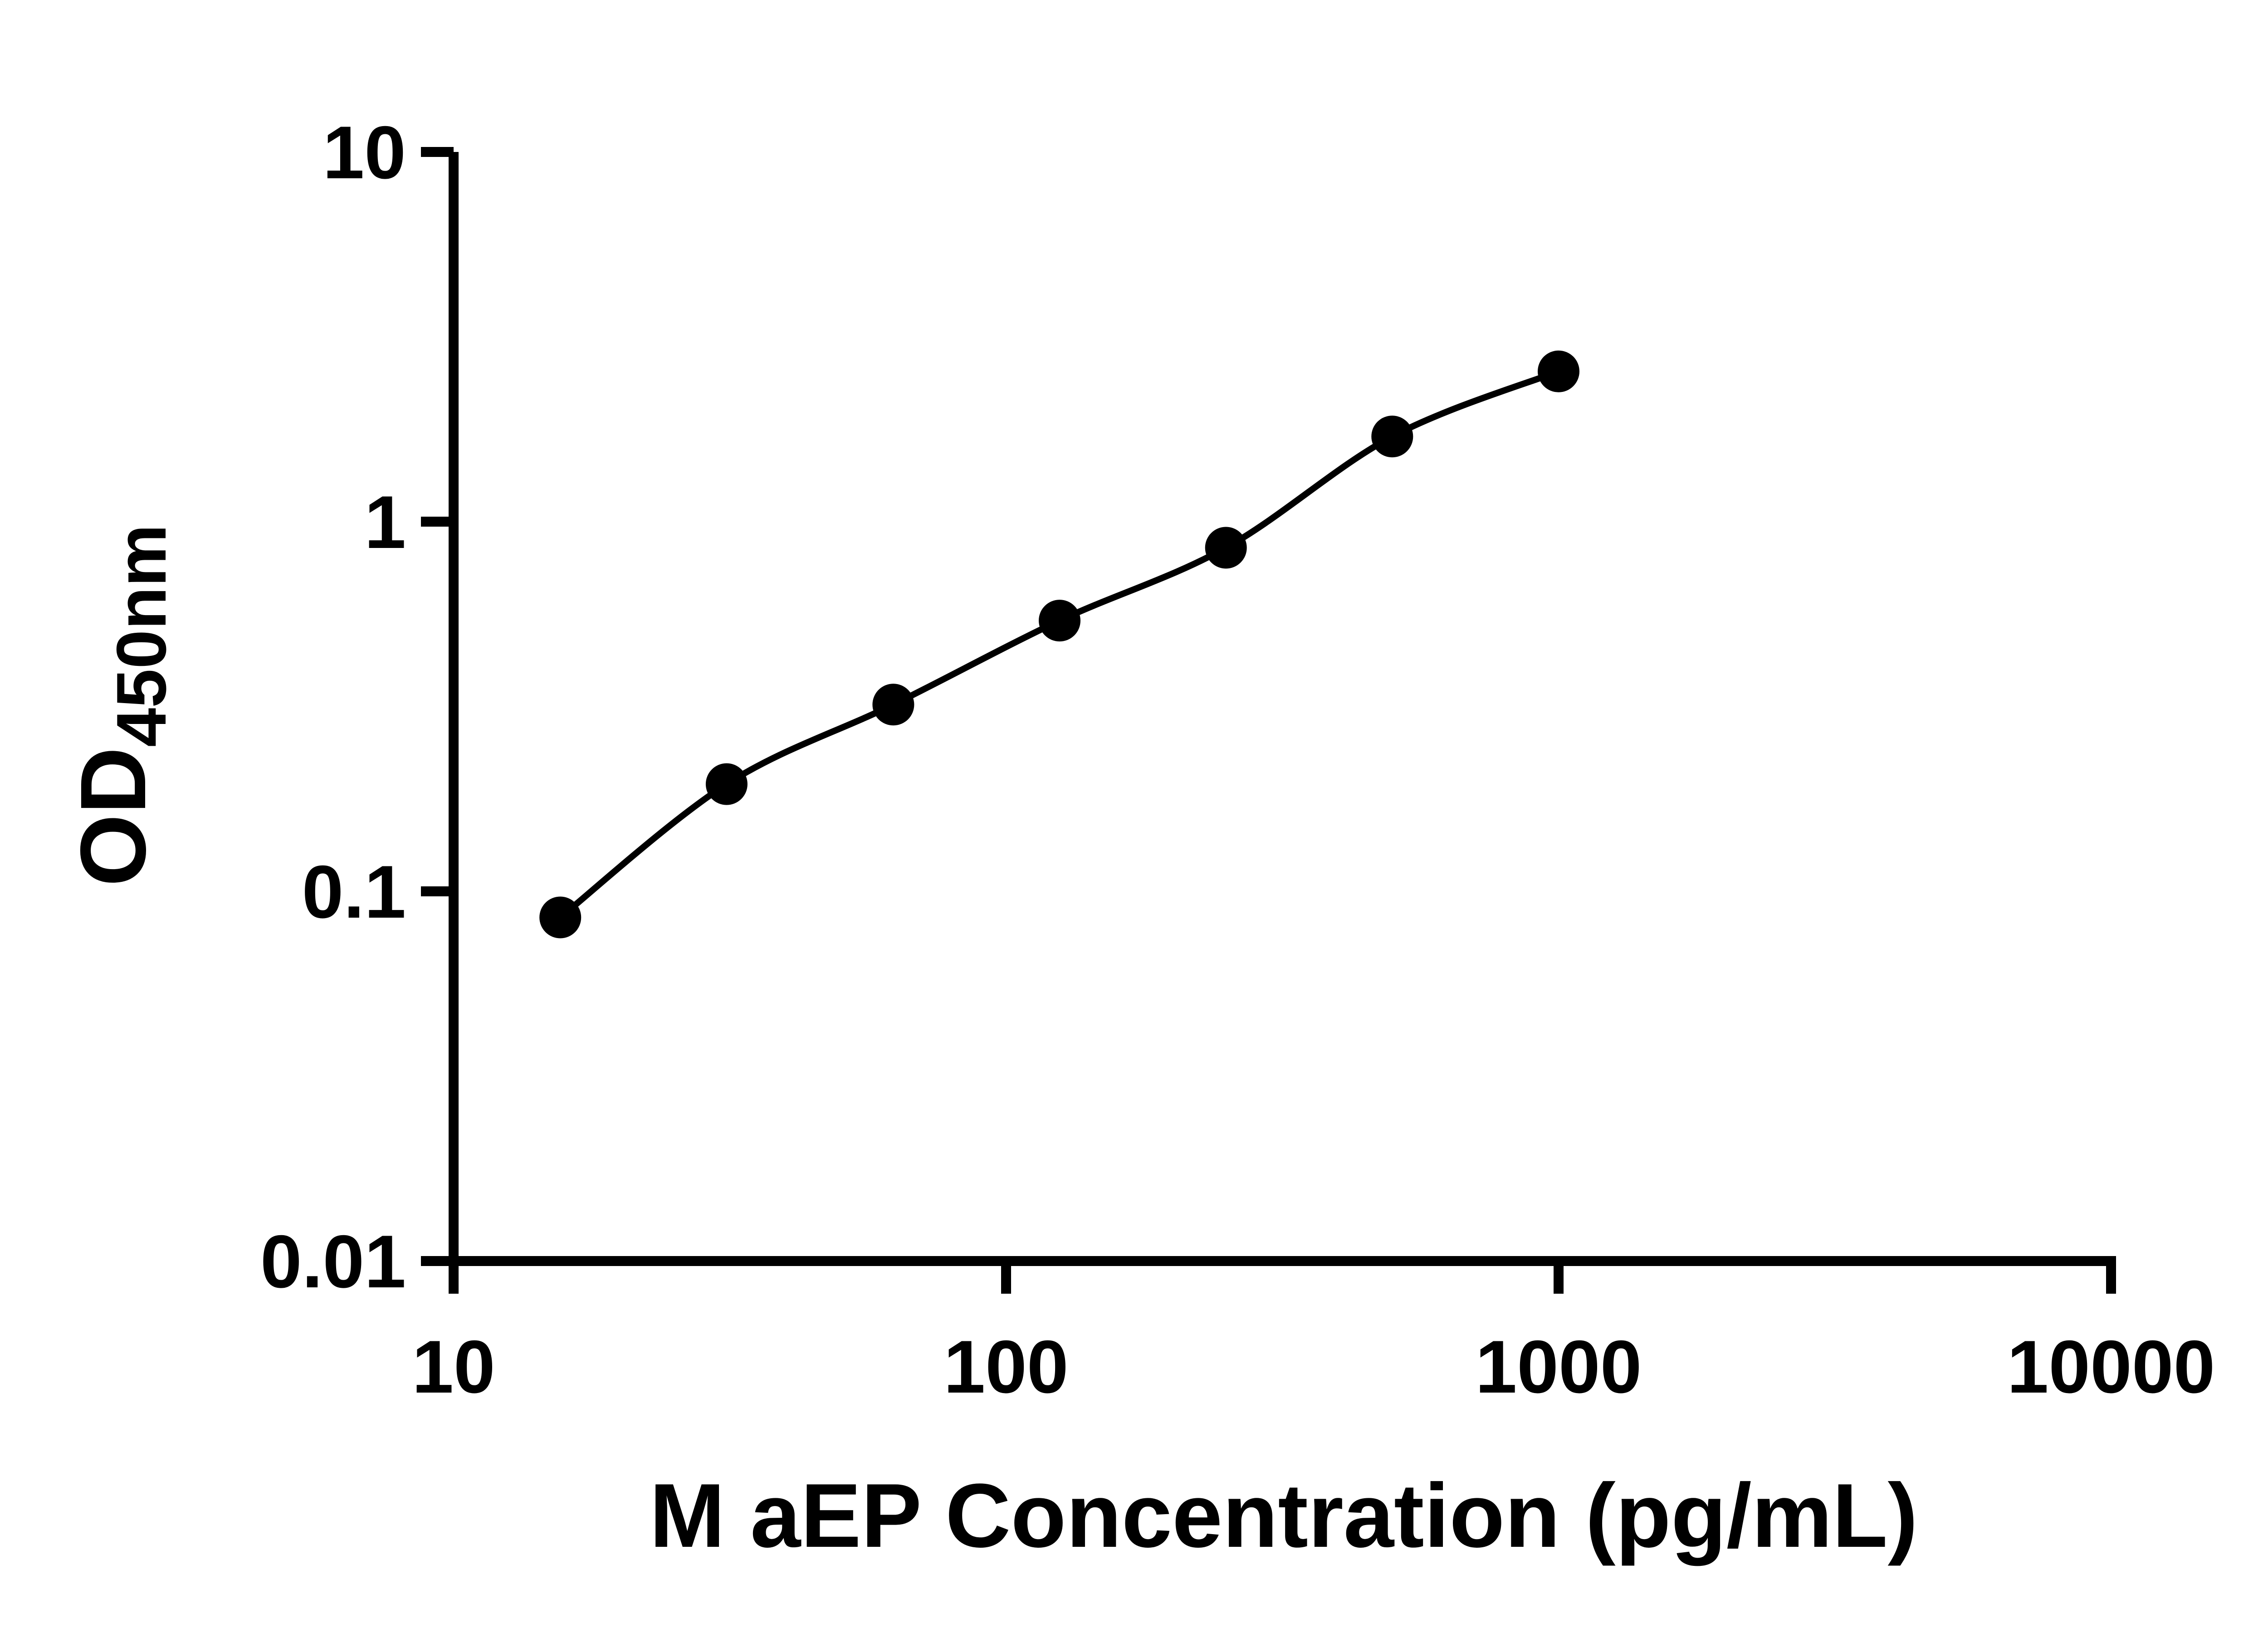 This screenshot has width=2268, height=1633. Describe the element at coordinates (113, 817) in the screenshot. I see `y-axis-title-main: OD` at that location.